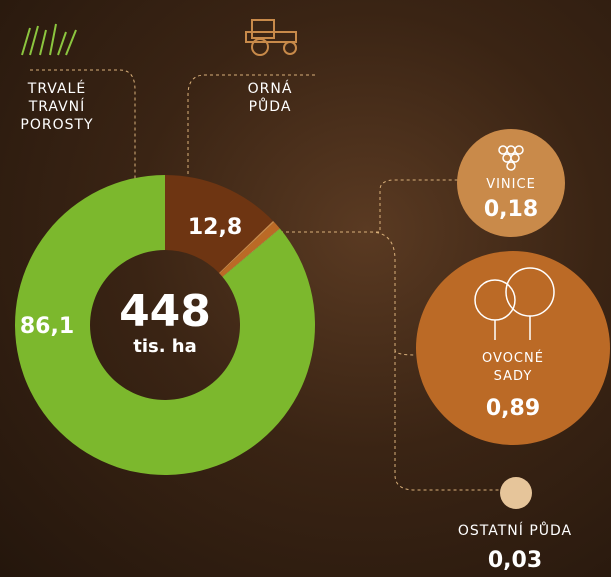 Image resolution: width=611 pixels, height=577 pixels. Describe the element at coordinates (511, 158) in the screenshot. I see `grapes-icon` at that location.